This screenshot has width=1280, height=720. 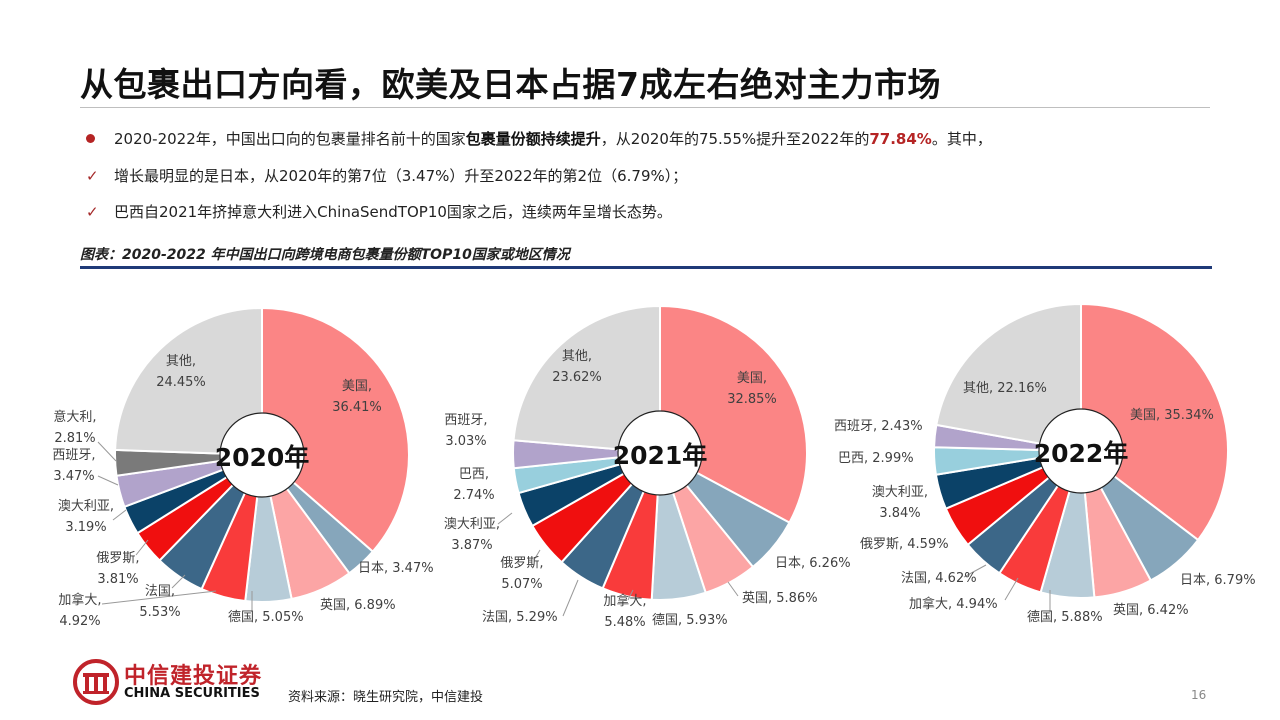 What do you see at coordinates (752, 389) in the screenshot?
I see `pie-slice-label: 美国, 32.85%` at bounding box center [752, 389].